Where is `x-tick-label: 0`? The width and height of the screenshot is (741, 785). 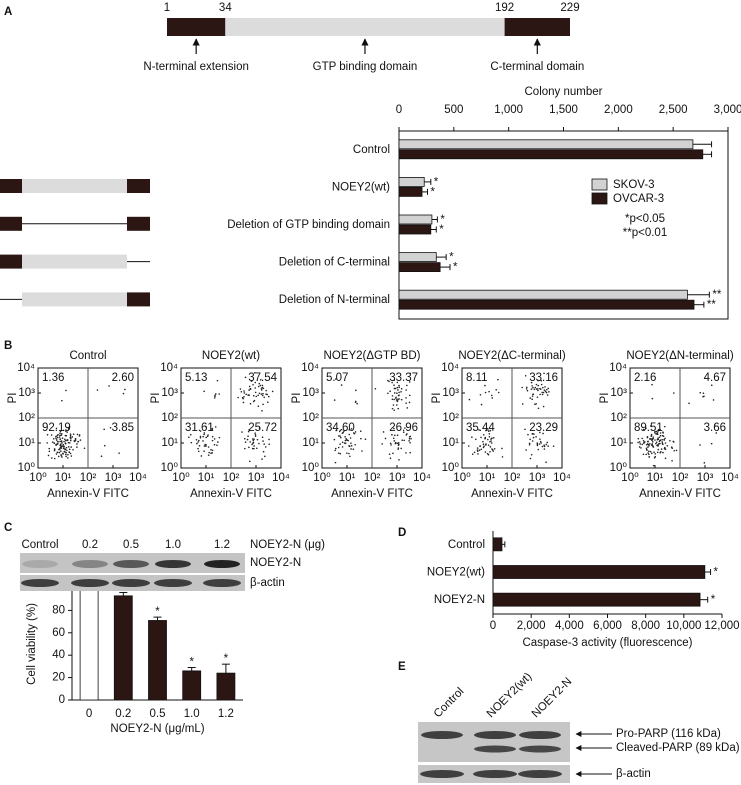 x-tick-label: 0 is located at coordinates (399, 110).